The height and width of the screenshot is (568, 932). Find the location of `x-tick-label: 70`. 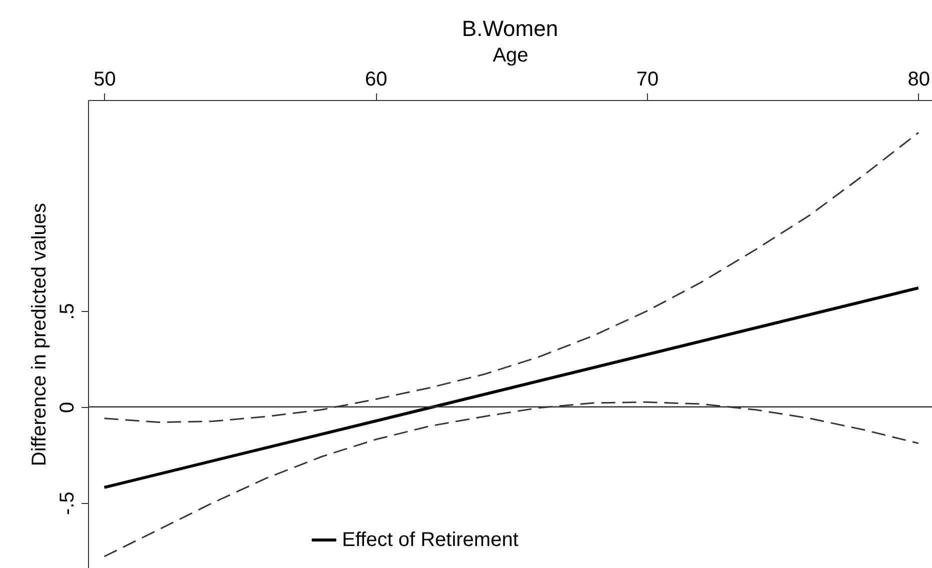

x-tick-label: 70 is located at coordinates (647, 79).